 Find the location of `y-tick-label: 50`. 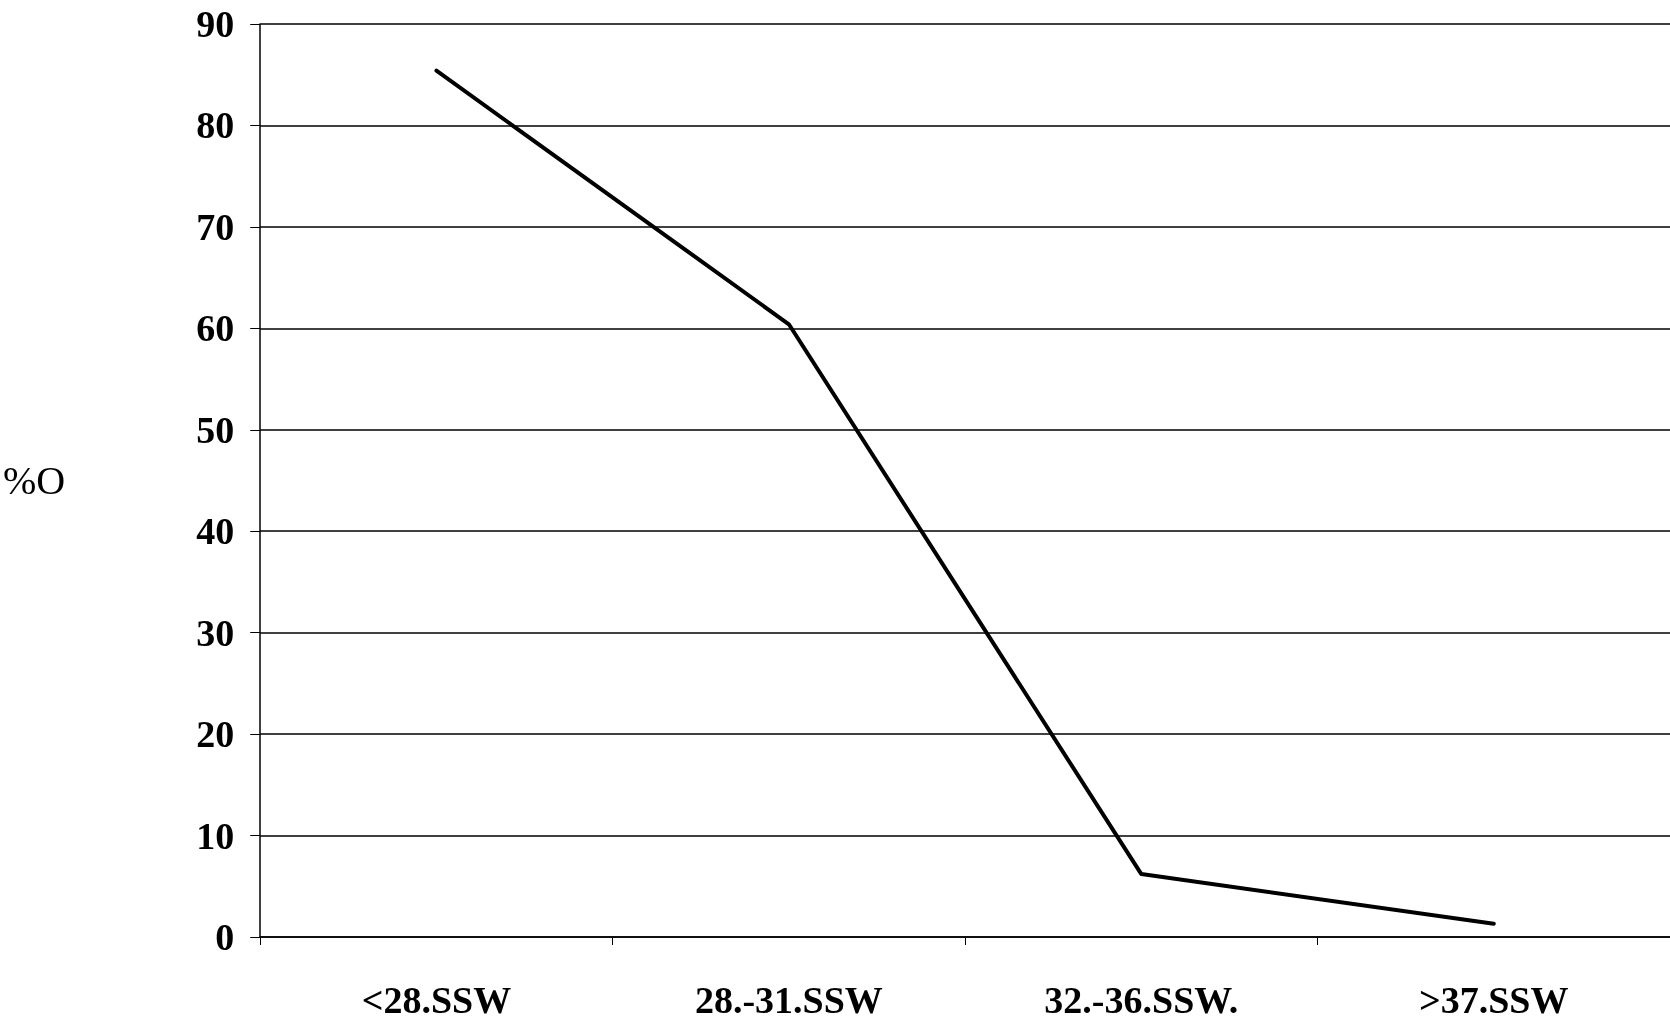

y-tick-label: 50 is located at coordinates (215, 429).